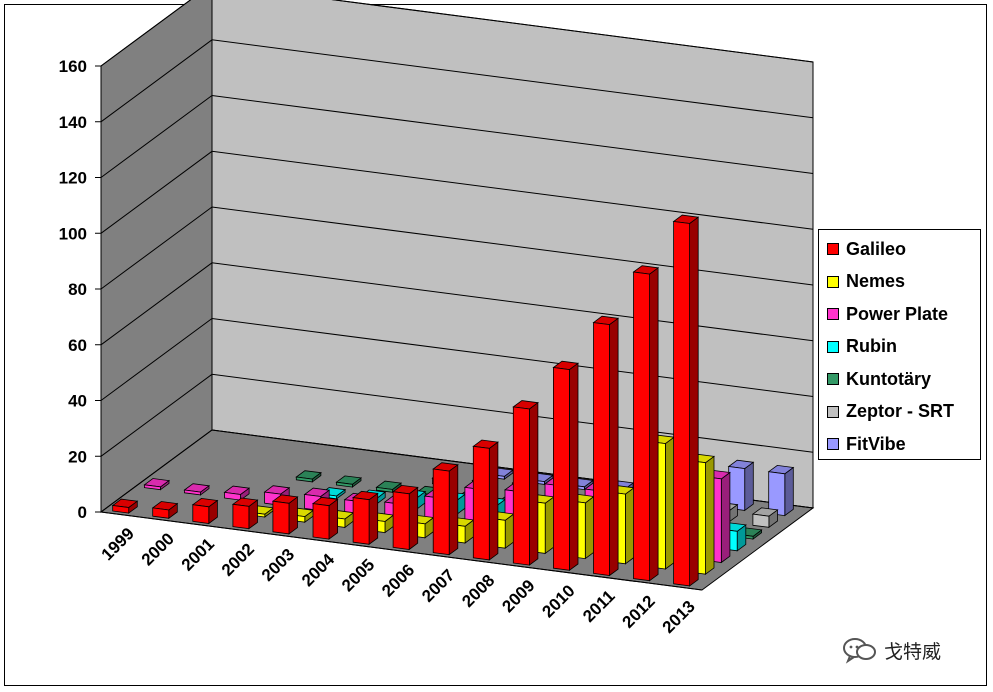  Describe the element at coordinates (599, 606) in the screenshot. I see `x-tick-label: 2011` at that location.